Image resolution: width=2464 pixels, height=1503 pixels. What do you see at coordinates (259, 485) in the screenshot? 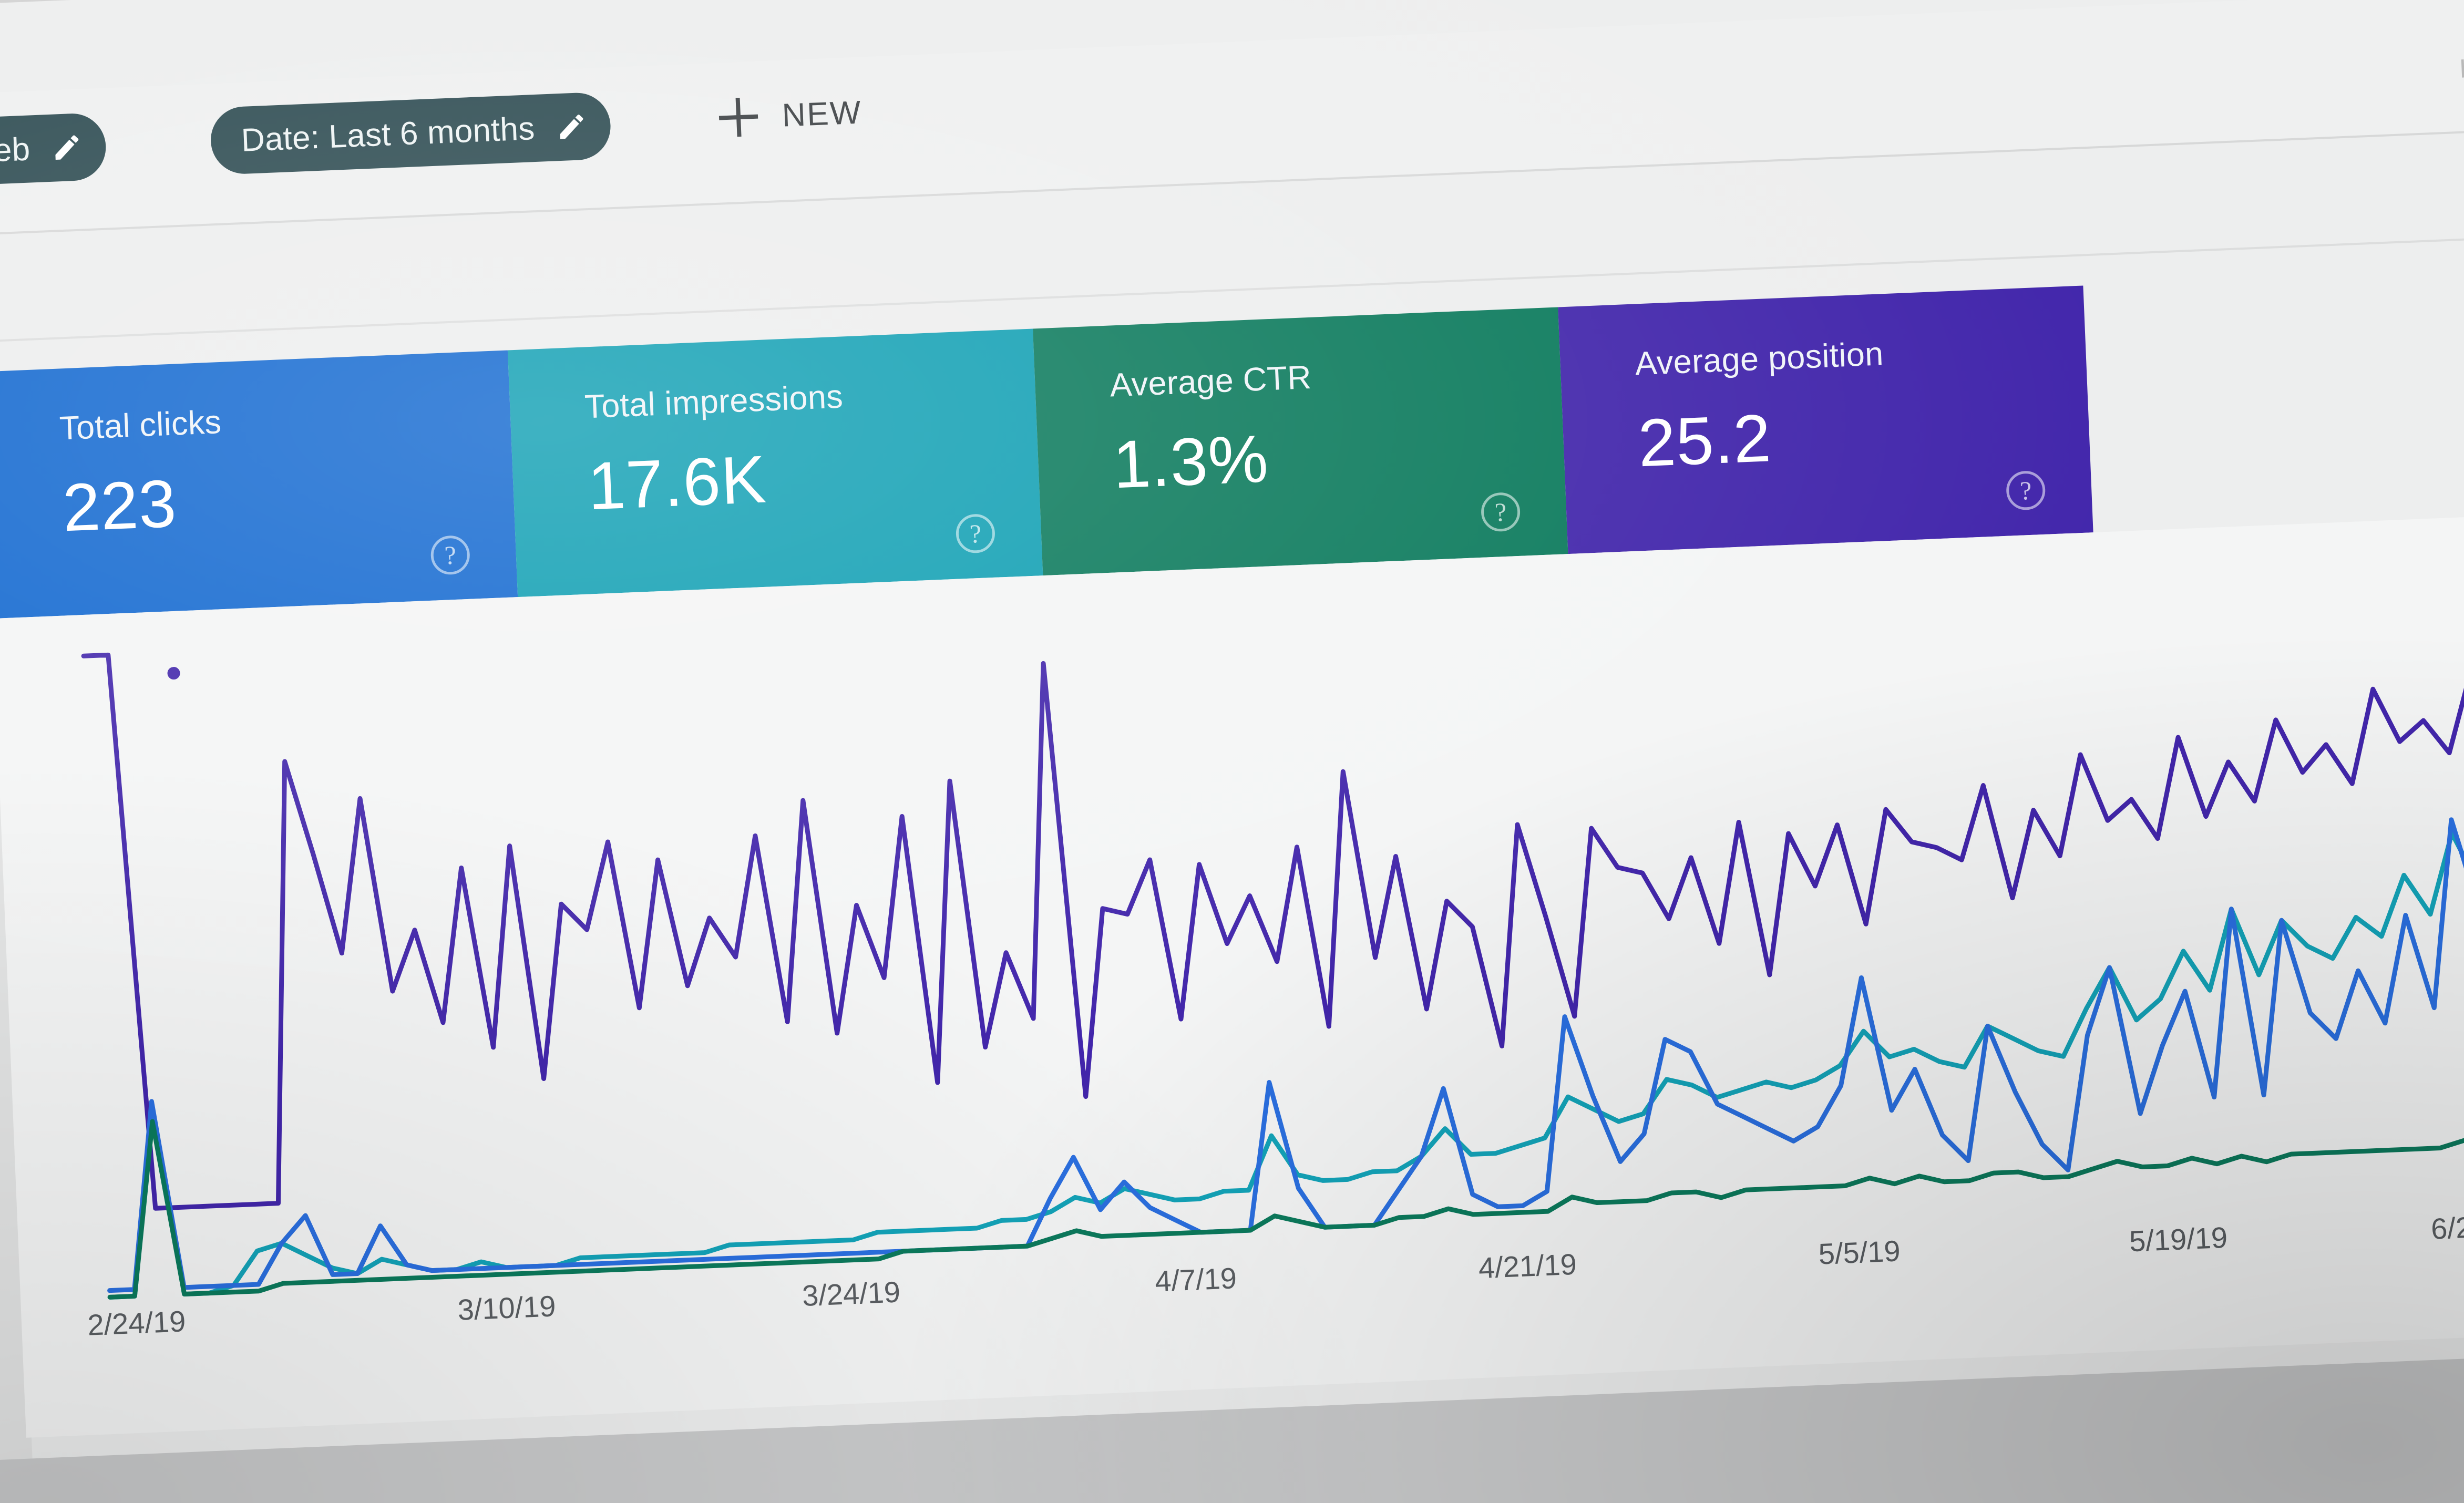
I see `metric-card-total-clicks: Total clicks 223 ?` at bounding box center [259, 485].